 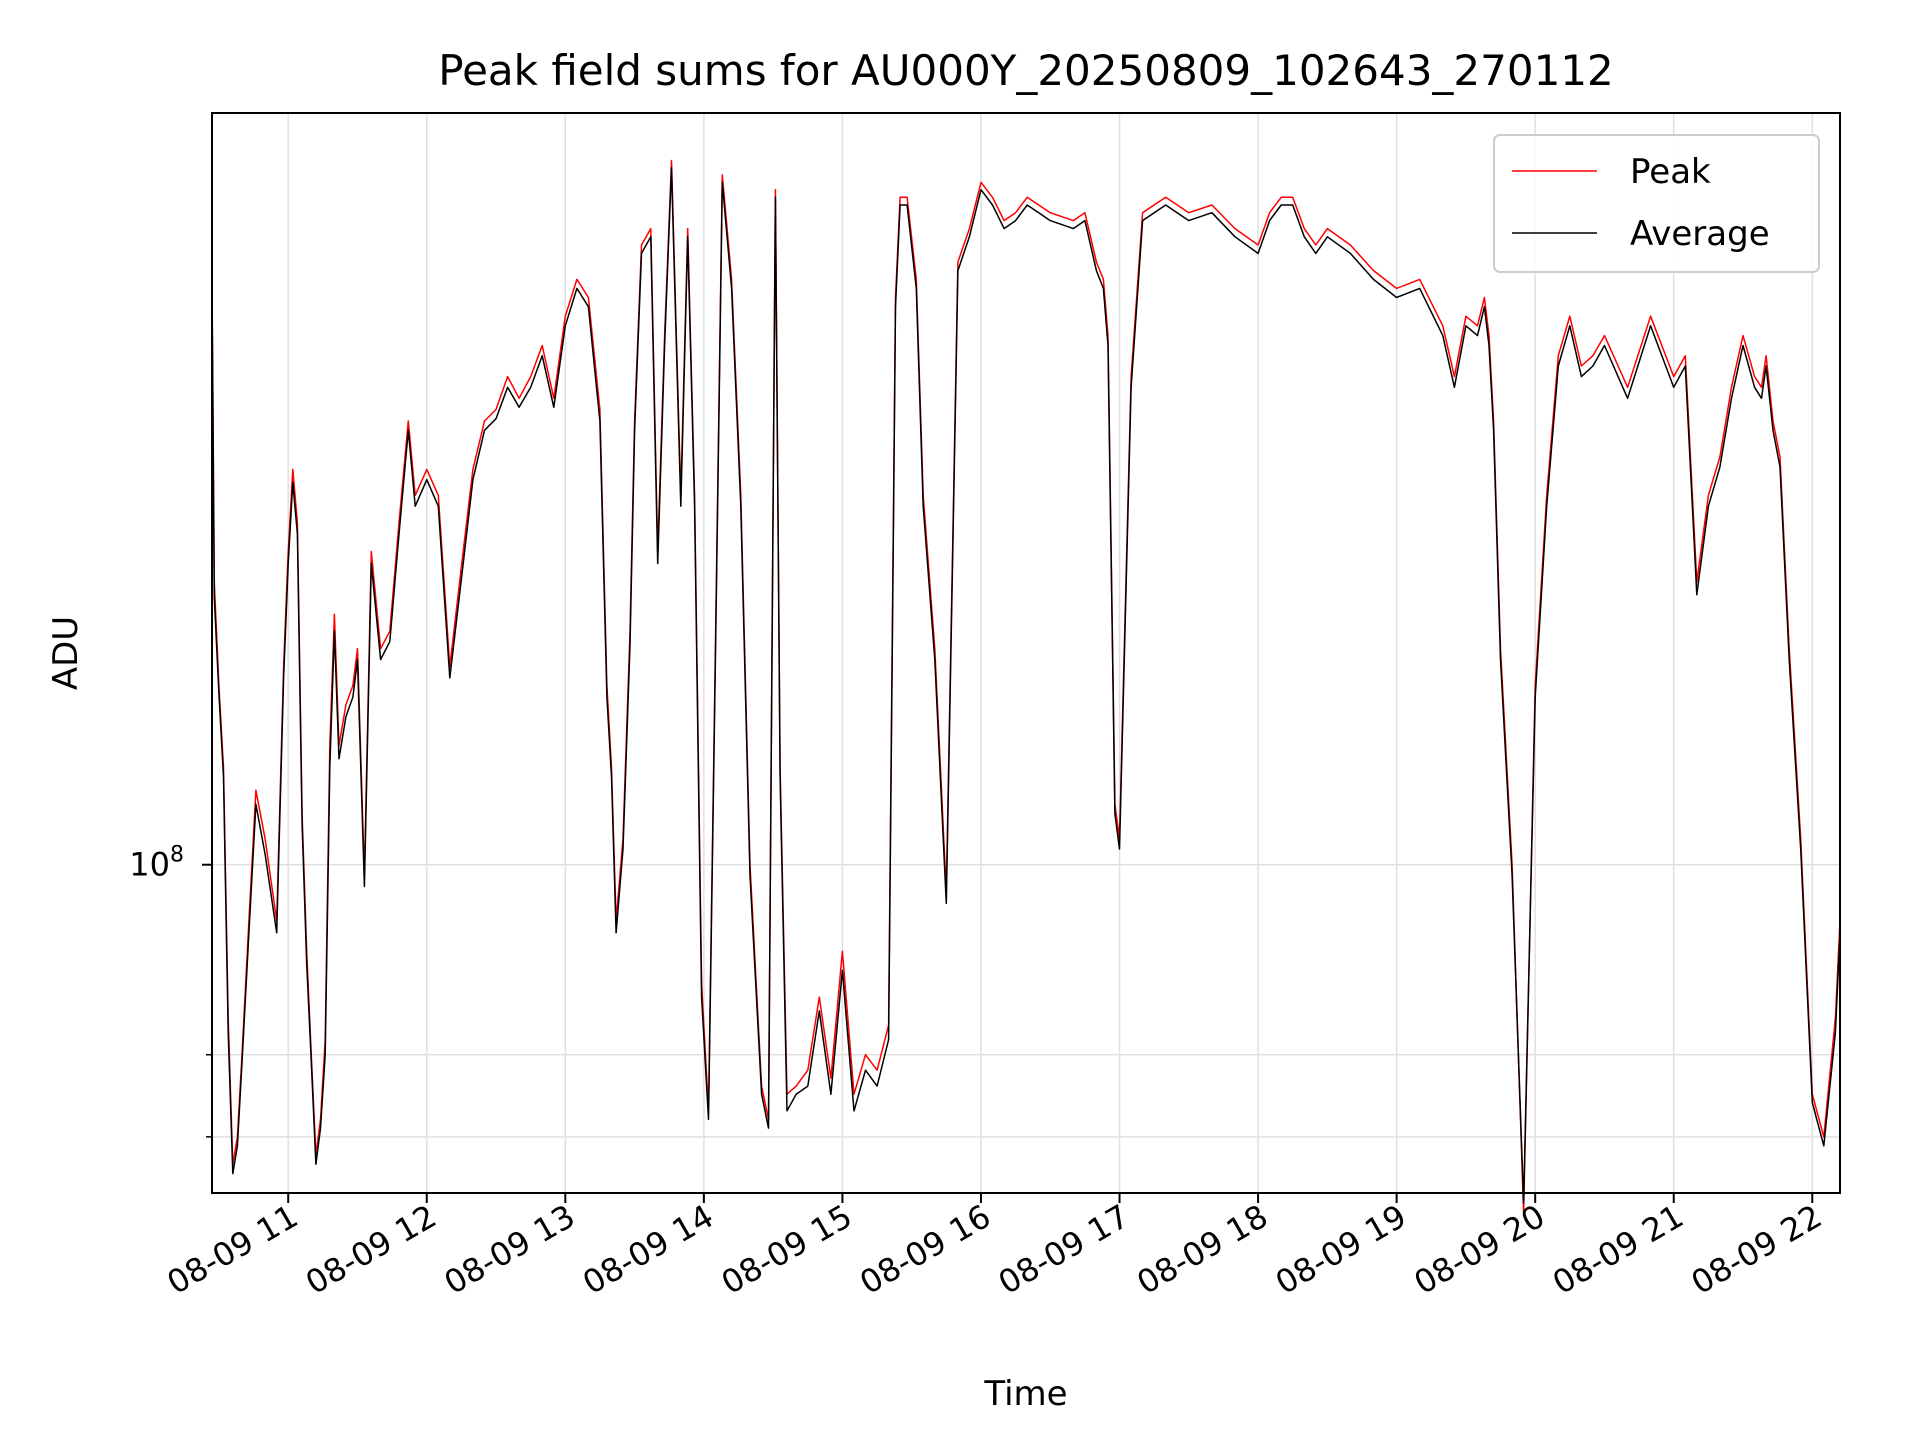 What do you see at coordinates (1700, 234) in the screenshot?
I see `legend-label-average: Average` at bounding box center [1700, 234].